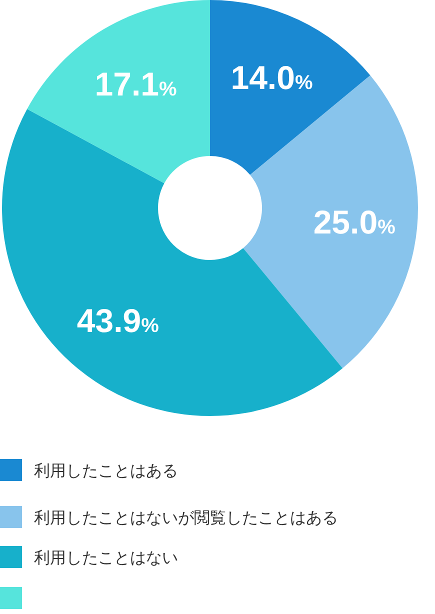  What do you see at coordinates (136, 83) in the screenshot?
I see `data-label: 17.1%` at bounding box center [136, 83].